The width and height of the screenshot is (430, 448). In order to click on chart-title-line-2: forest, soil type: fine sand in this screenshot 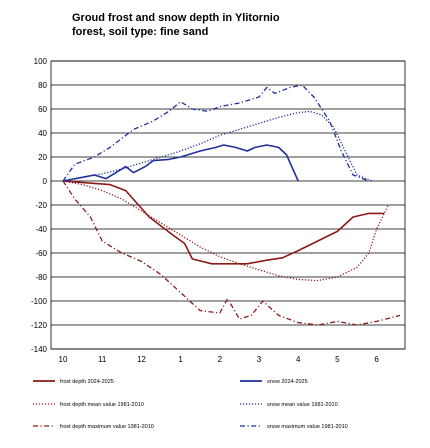, I will do `click(140, 32)`.